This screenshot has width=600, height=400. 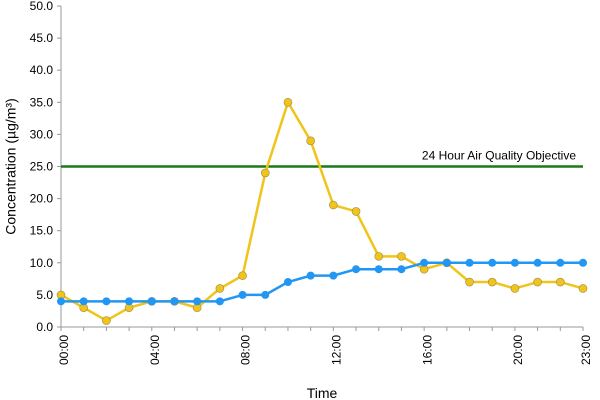 What do you see at coordinates (337, 350) in the screenshot?
I see `x-tick-label: 12:00` at bounding box center [337, 350].